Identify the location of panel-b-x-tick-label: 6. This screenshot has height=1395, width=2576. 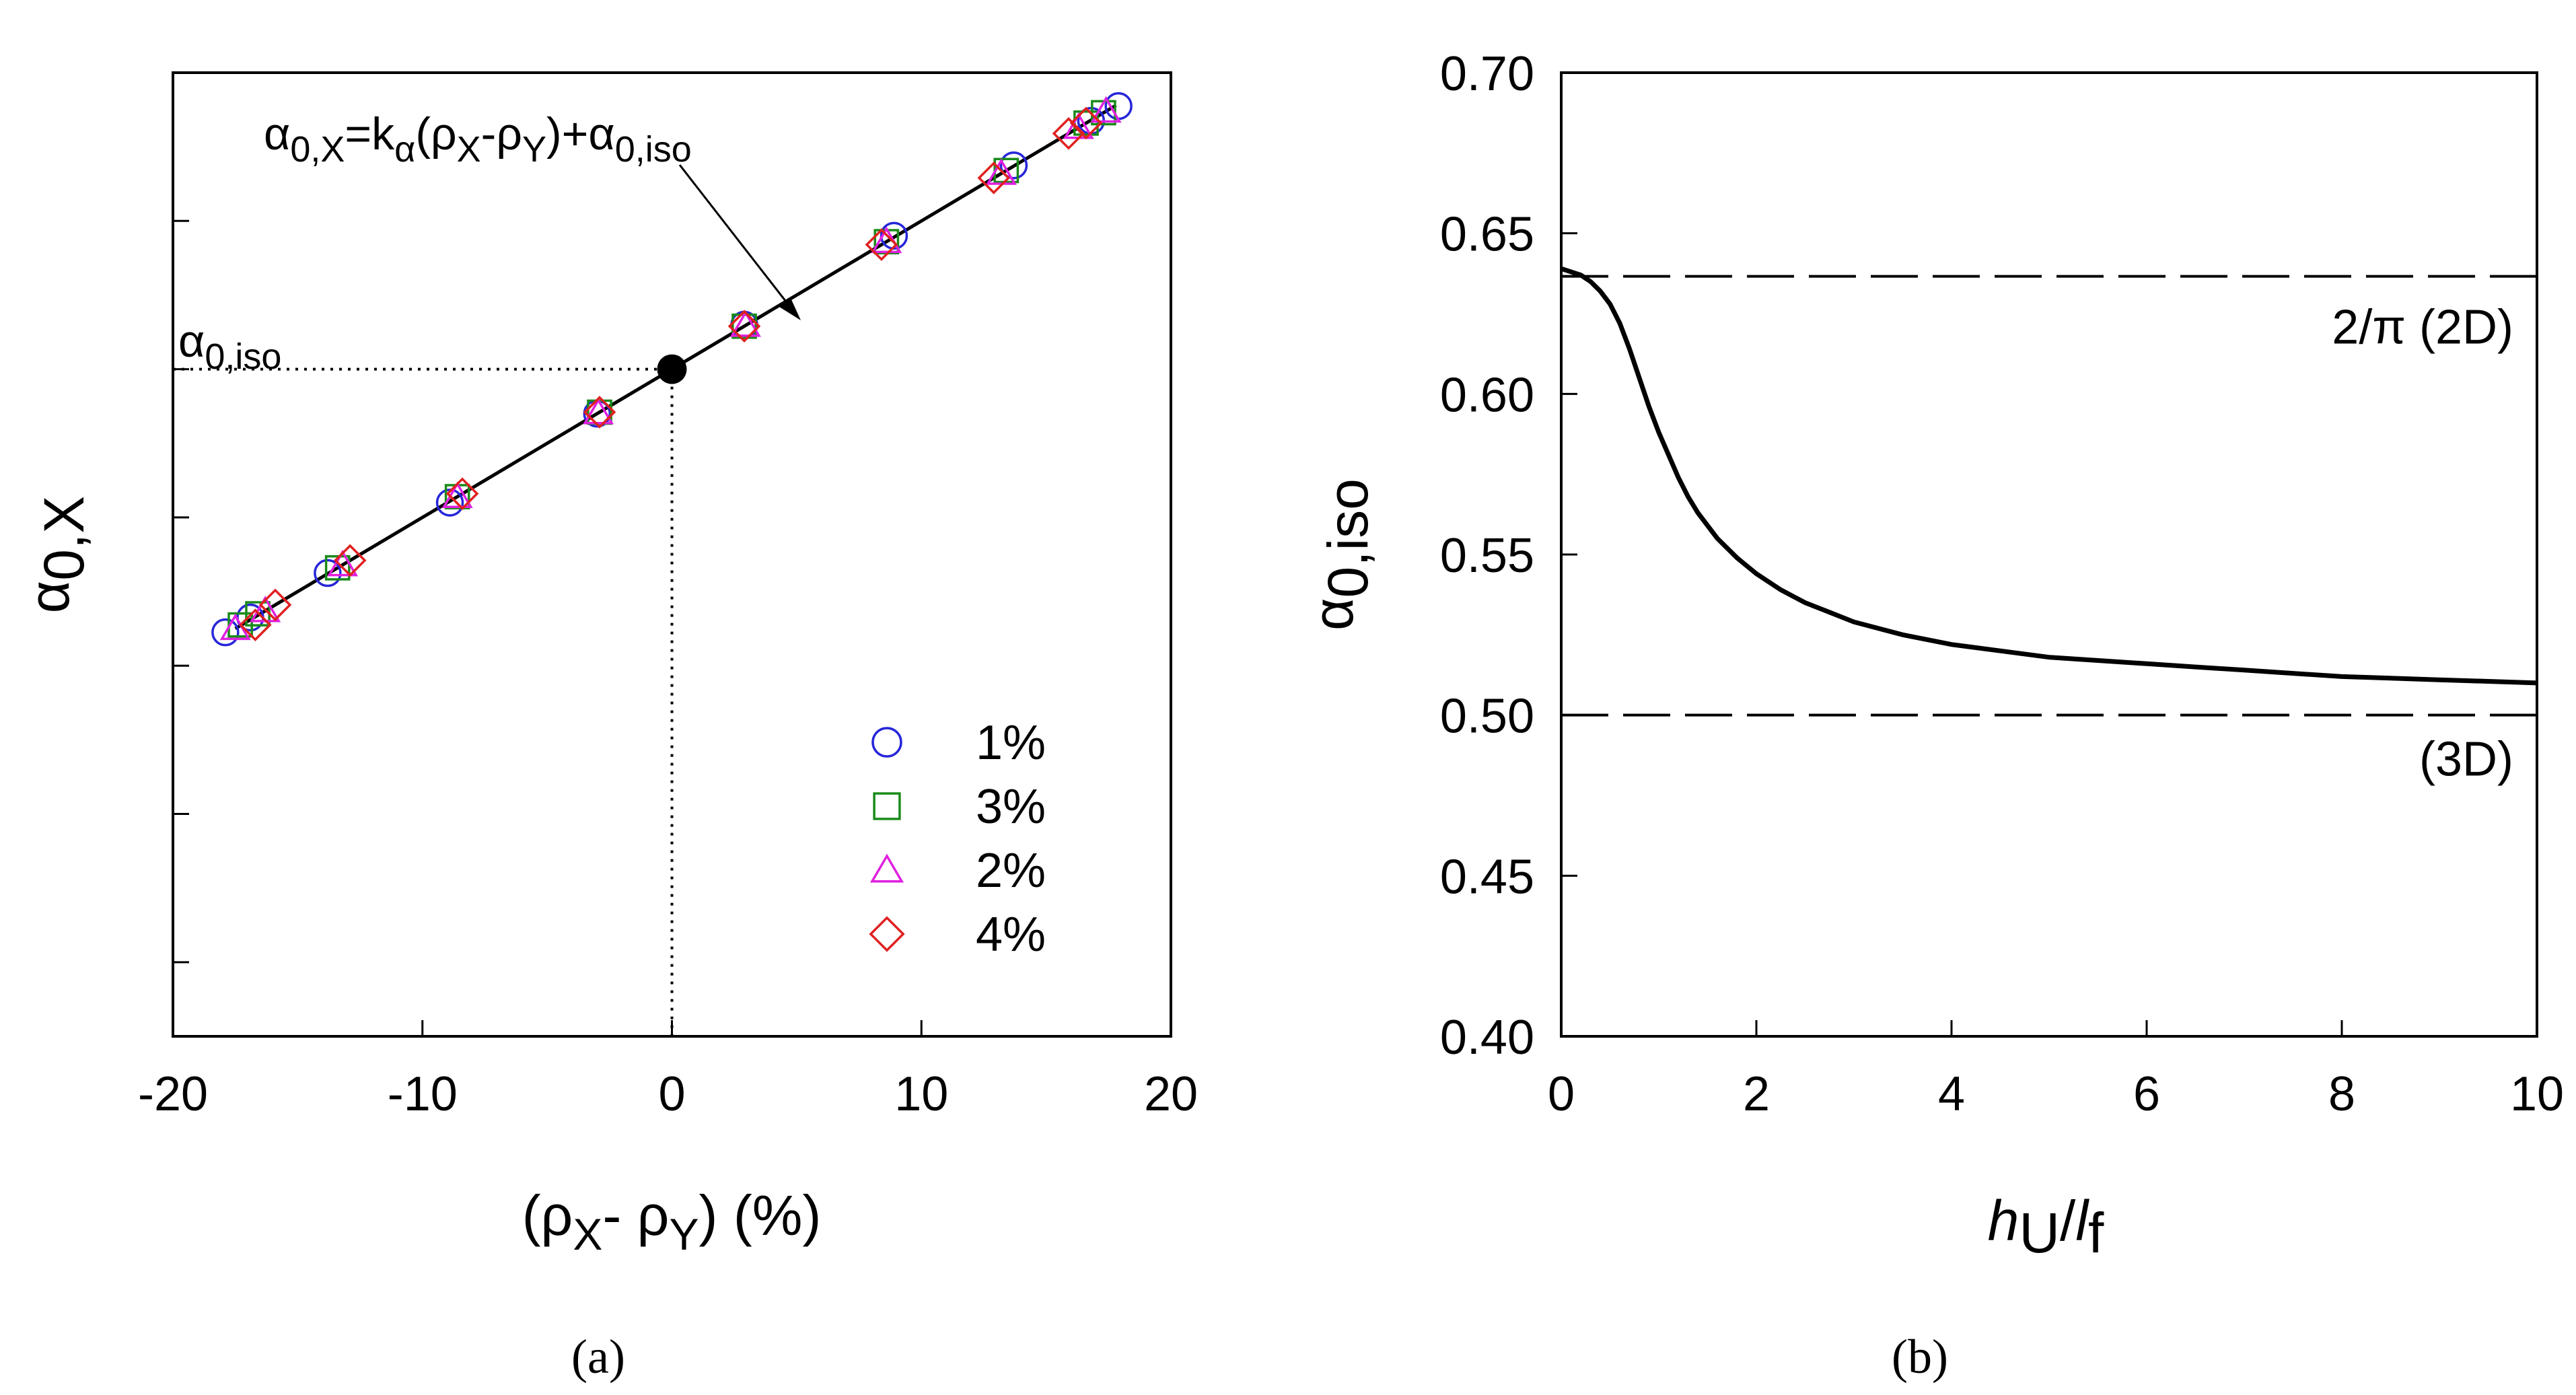
(2146, 1094).